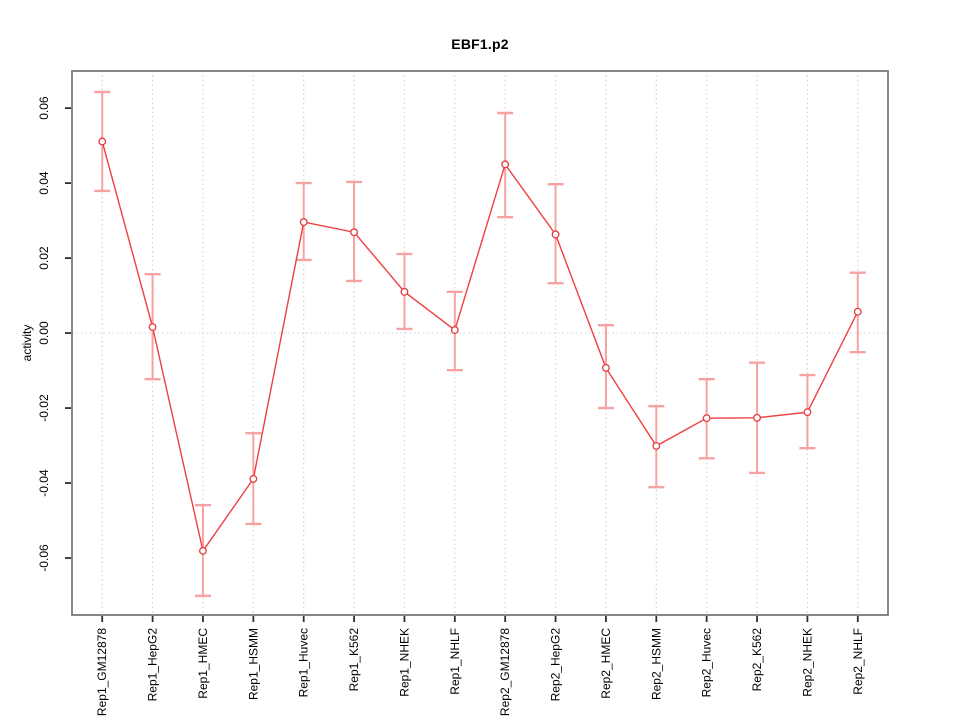 Image resolution: width=960 pixels, height=720 pixels. I want to click on x-tick-label: Rep1_HSMM, so click(253, 664).